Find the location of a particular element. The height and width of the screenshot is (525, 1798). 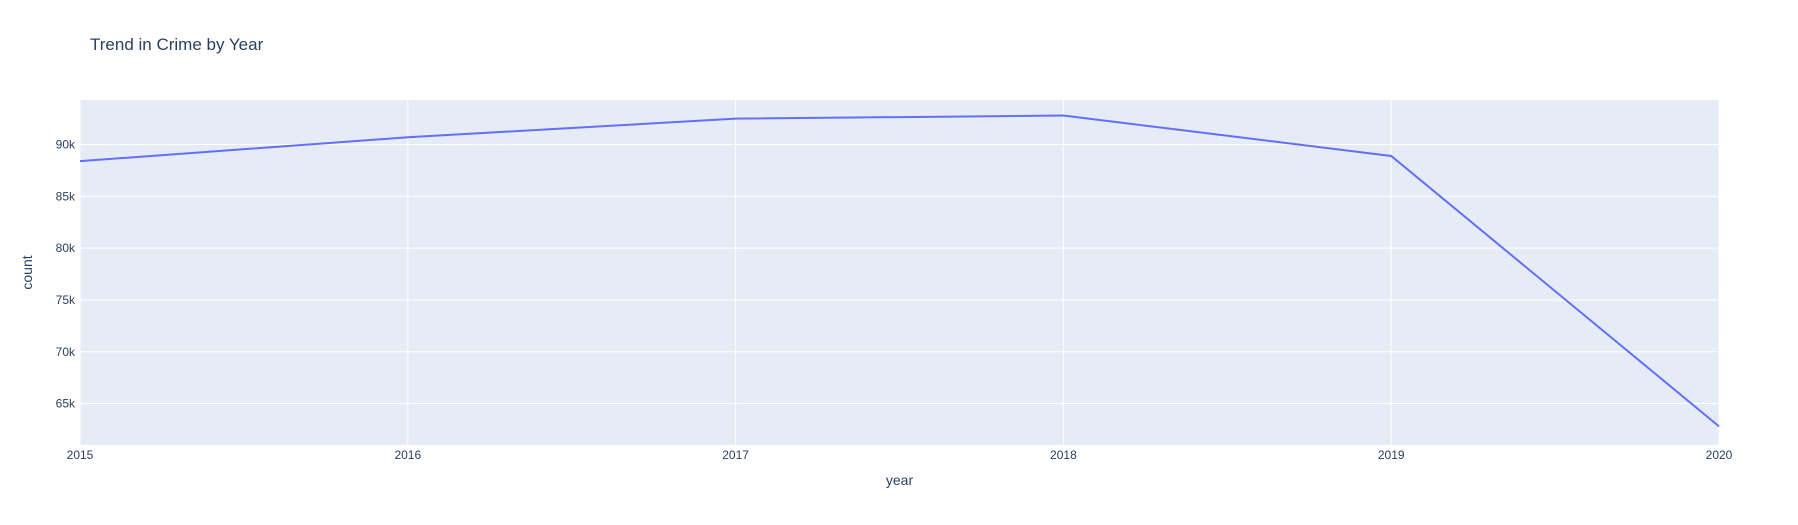

y-tick-label: 80k is located at coordinates (66, 248).